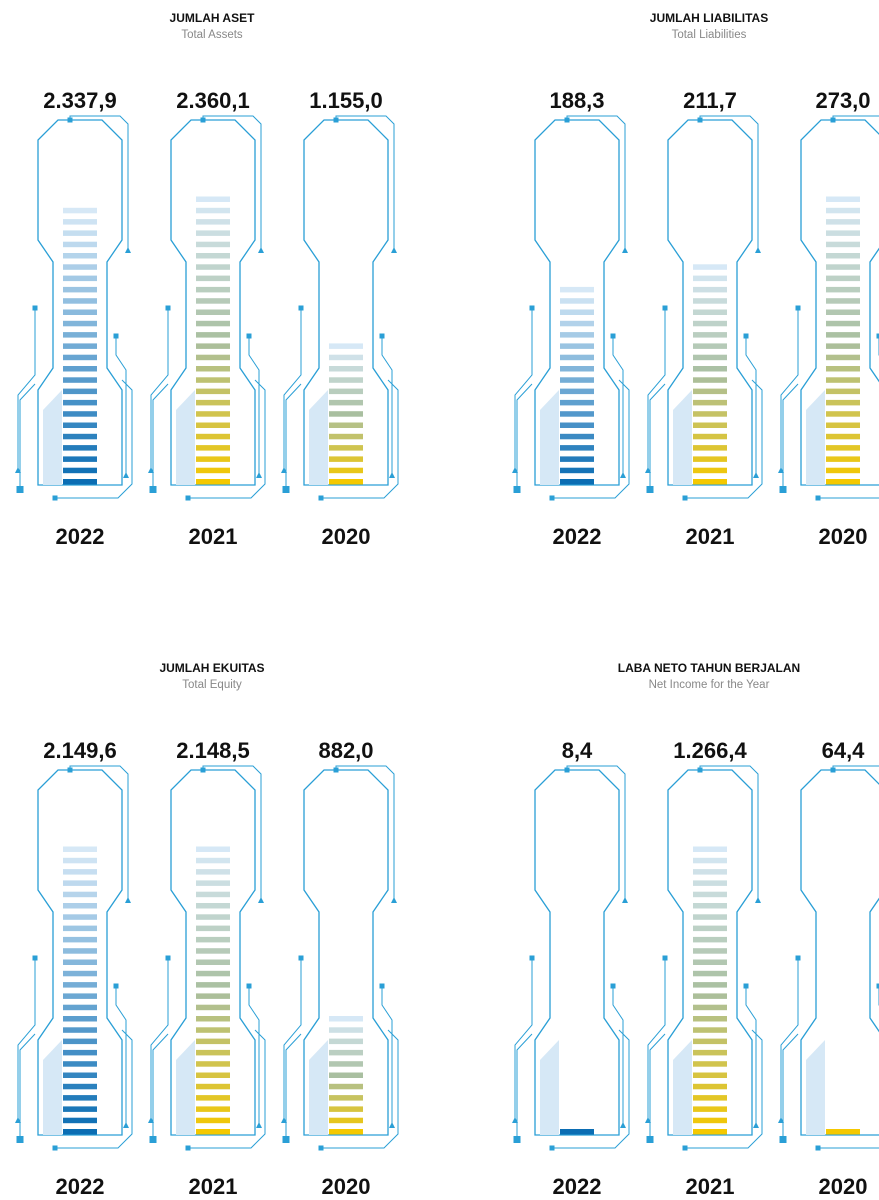  What do you see at coordinates (844, 750) in the screenshot?
I see `value-label: 64,4` at bounding box center [844, 750].